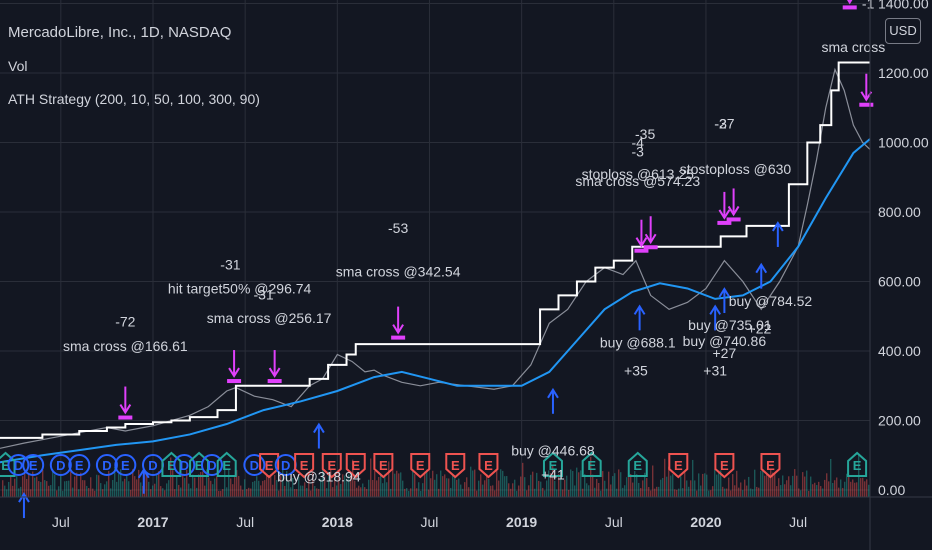  What do you see at coordinates (211, 465) in the screenshot?
I see `event-badge-label: D` at bounding box center [211, 465].